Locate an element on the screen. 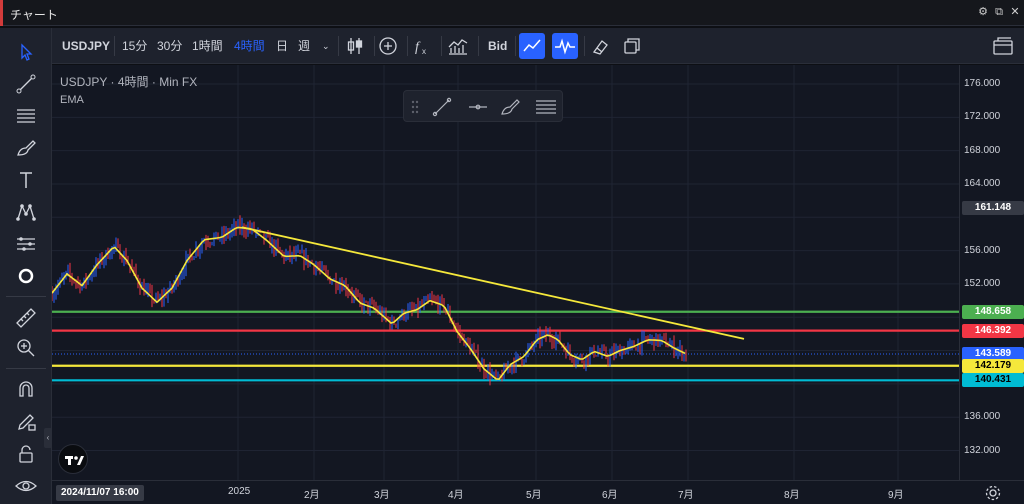  price-tick-label: 152.000 is located at coordinates (982, 283).